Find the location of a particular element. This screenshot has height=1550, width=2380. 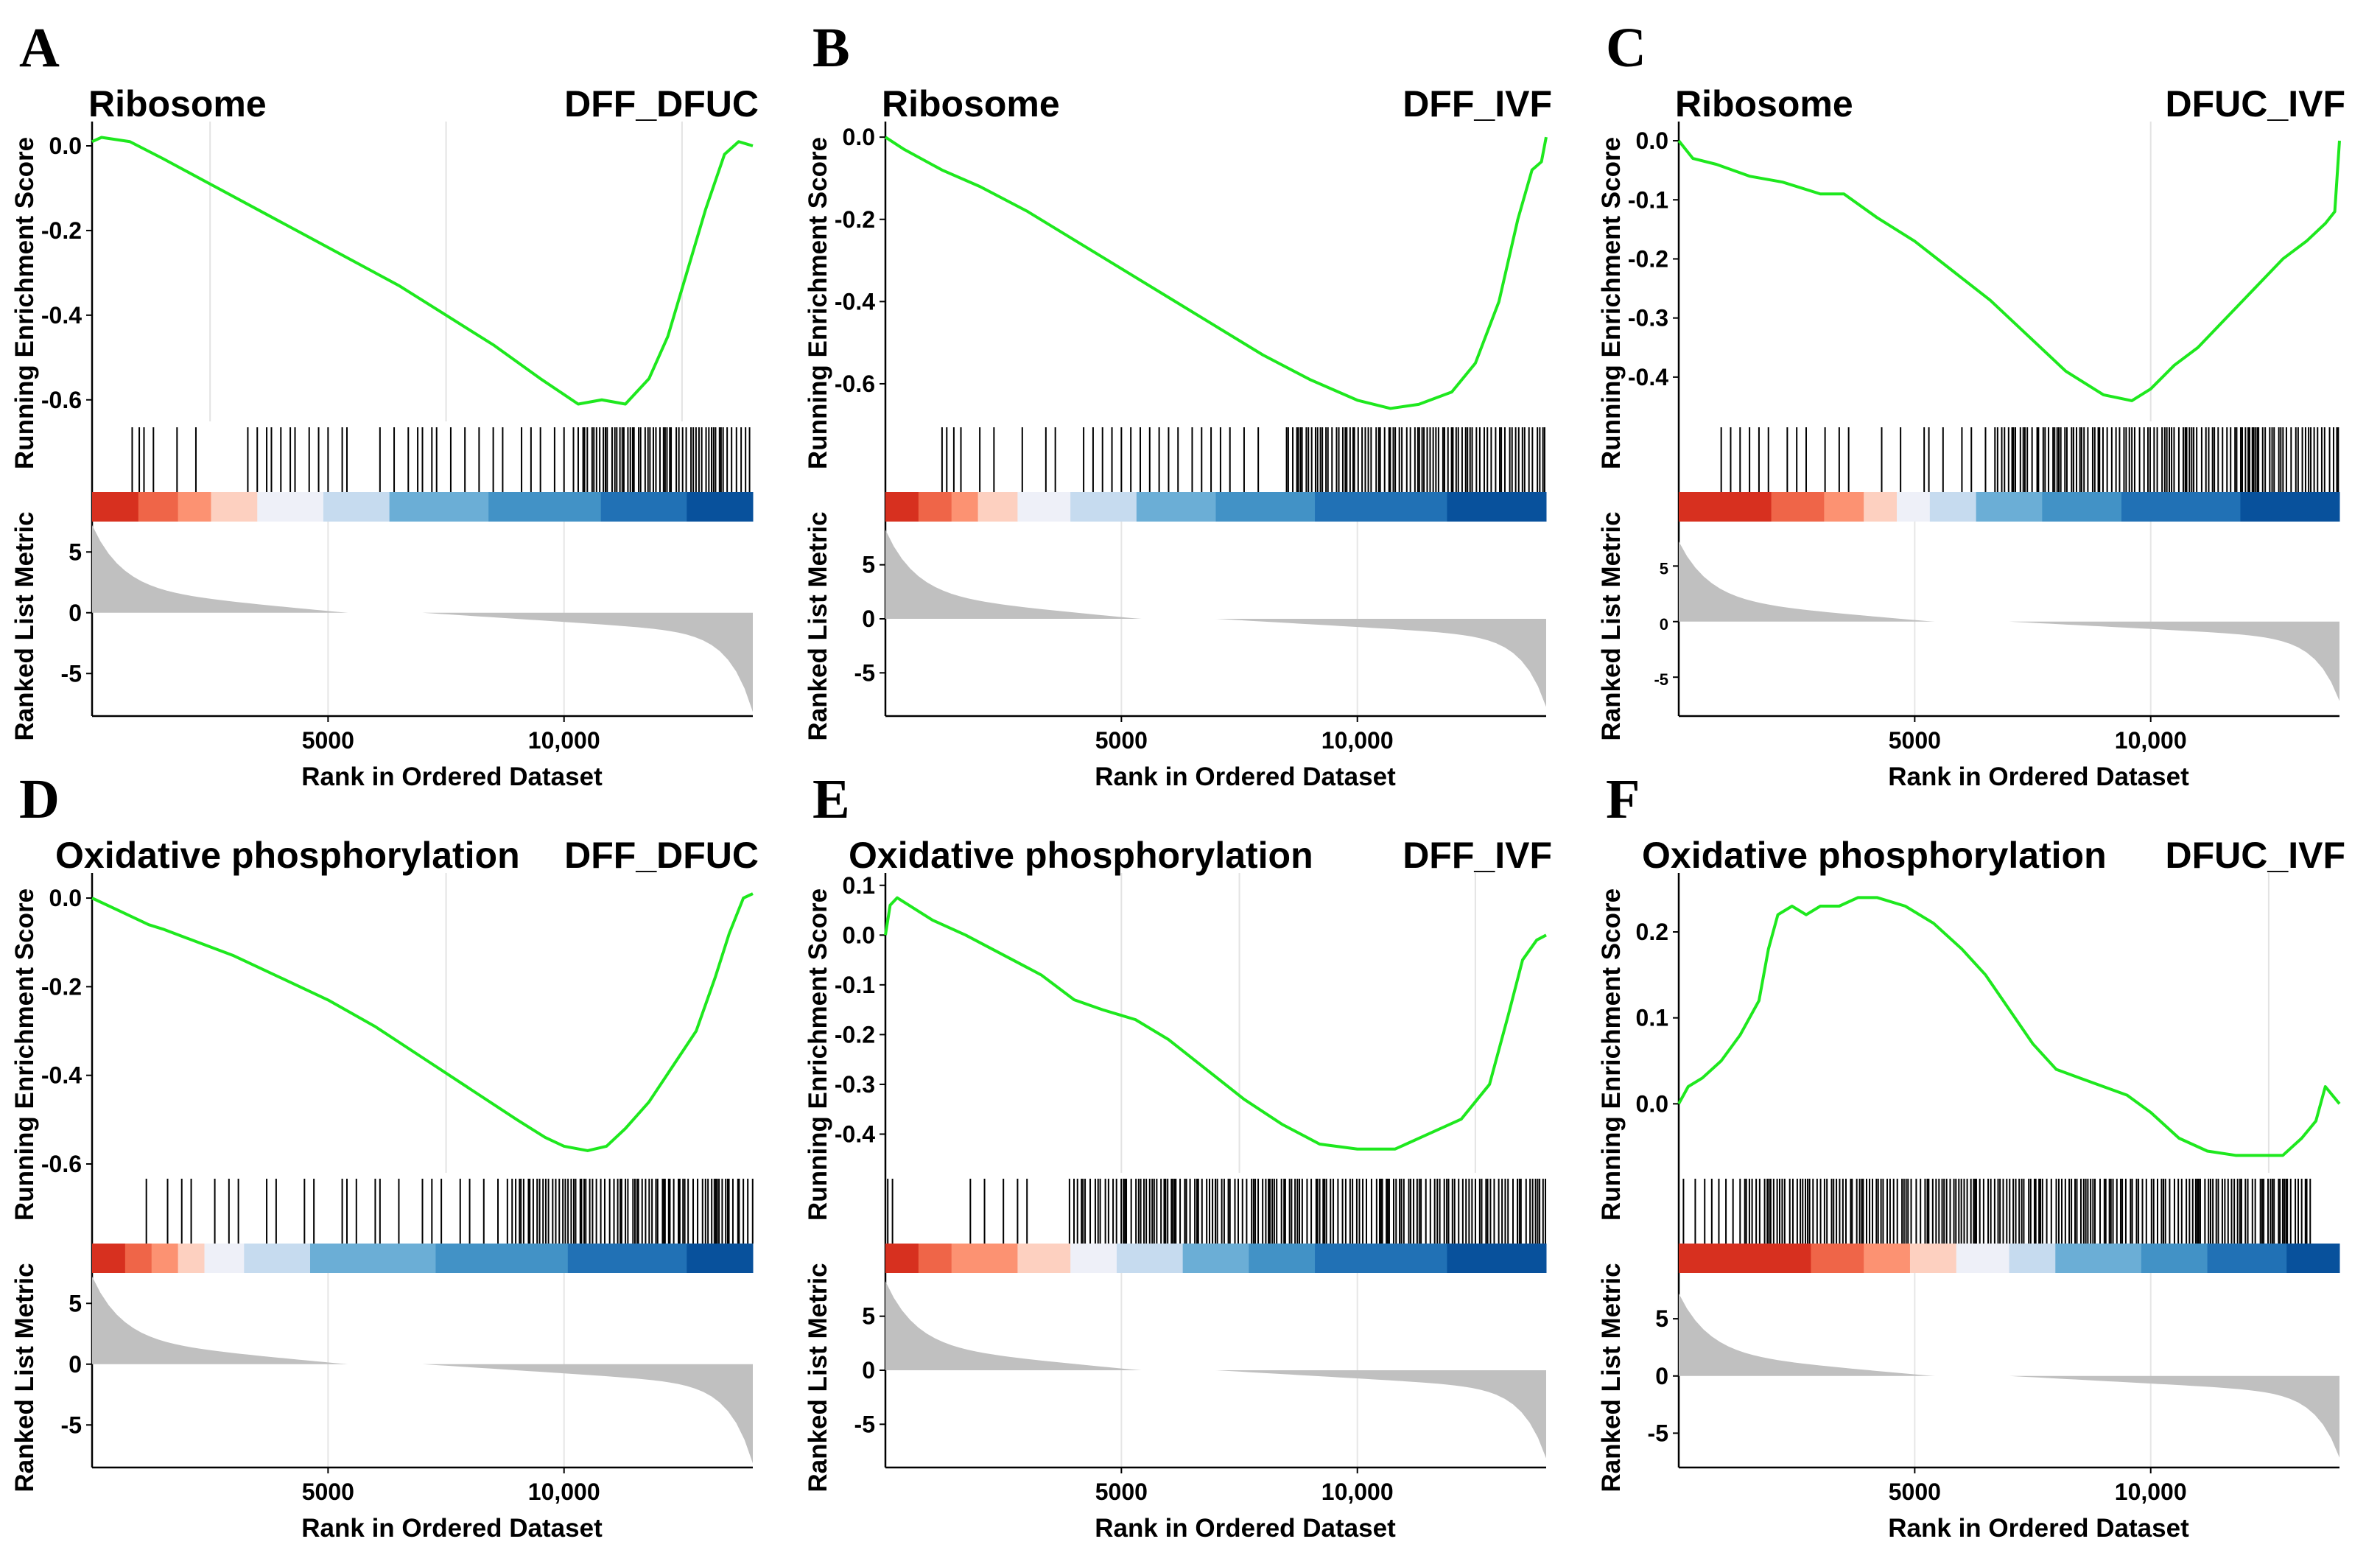

plot-title-comparison: DFF_IVF is located at coordinates (1477, 855).